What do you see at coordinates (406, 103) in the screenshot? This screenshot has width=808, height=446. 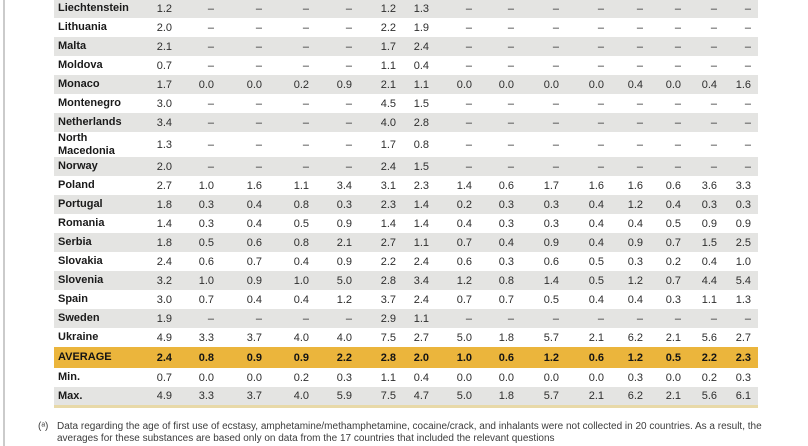 I see `table-row: Montenegro 3.0 – – – – 4.5 1.5 – – – – – – – –` at bounding box center [406, 103].